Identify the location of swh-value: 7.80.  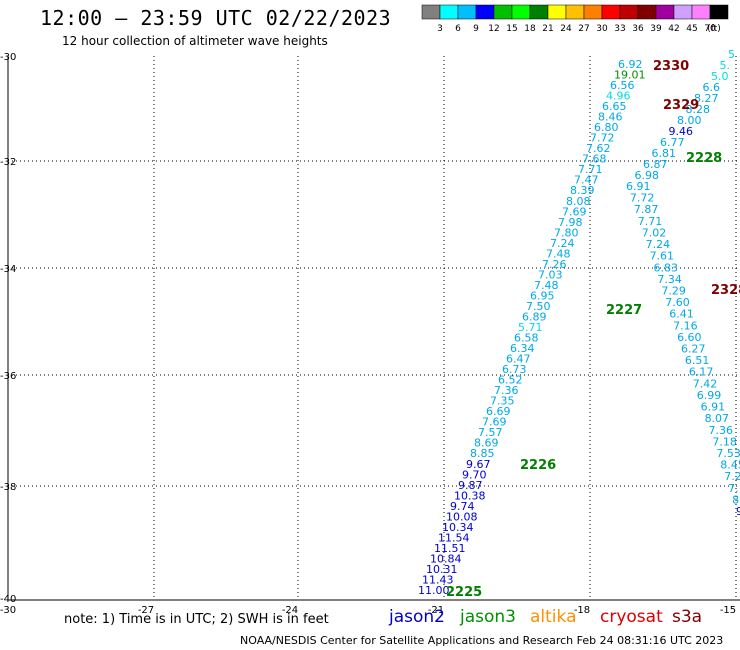
(566, 232).